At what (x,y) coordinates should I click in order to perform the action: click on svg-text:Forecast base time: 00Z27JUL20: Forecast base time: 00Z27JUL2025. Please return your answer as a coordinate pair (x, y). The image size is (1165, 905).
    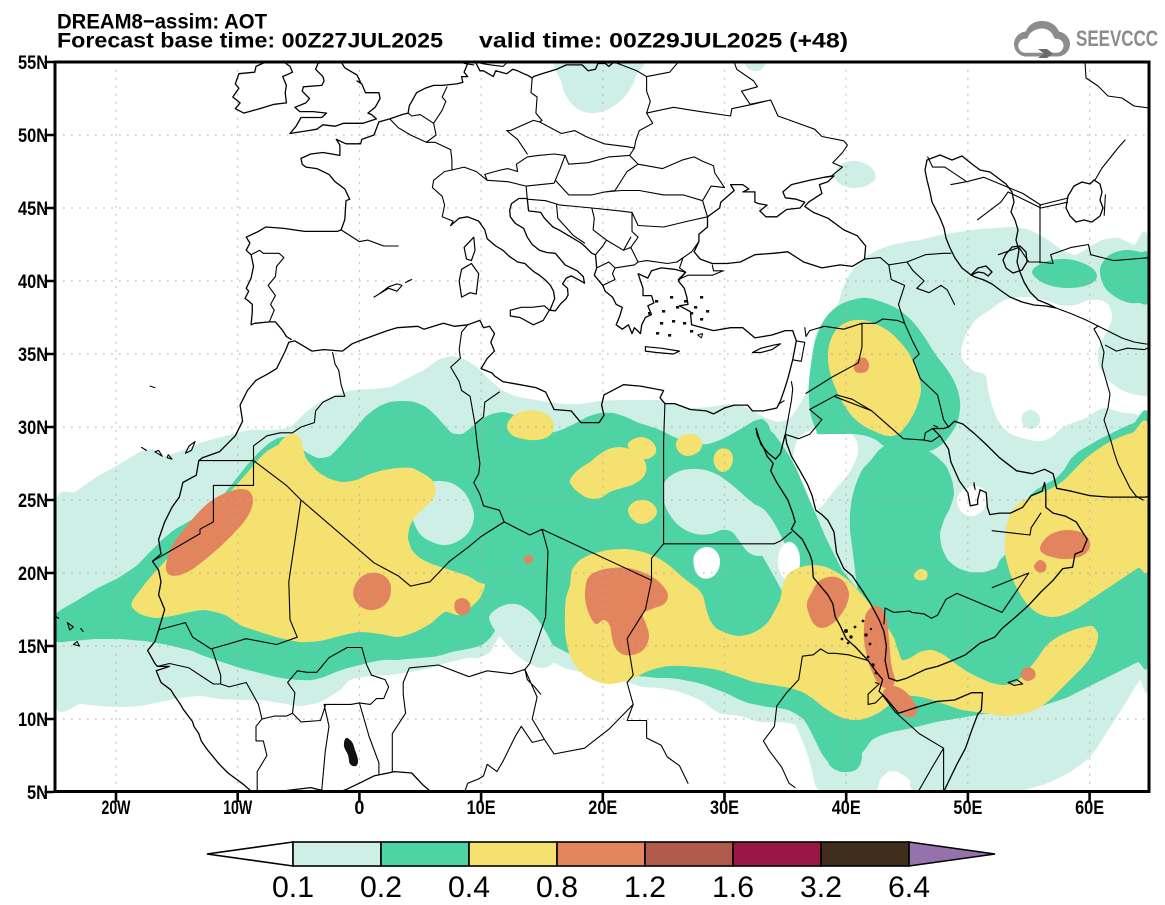
    Looking at the image, I should click on (250, 41).